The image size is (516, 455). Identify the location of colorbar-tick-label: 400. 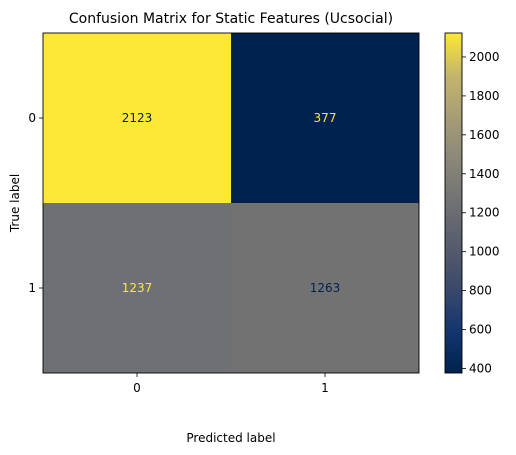
(480, 369).